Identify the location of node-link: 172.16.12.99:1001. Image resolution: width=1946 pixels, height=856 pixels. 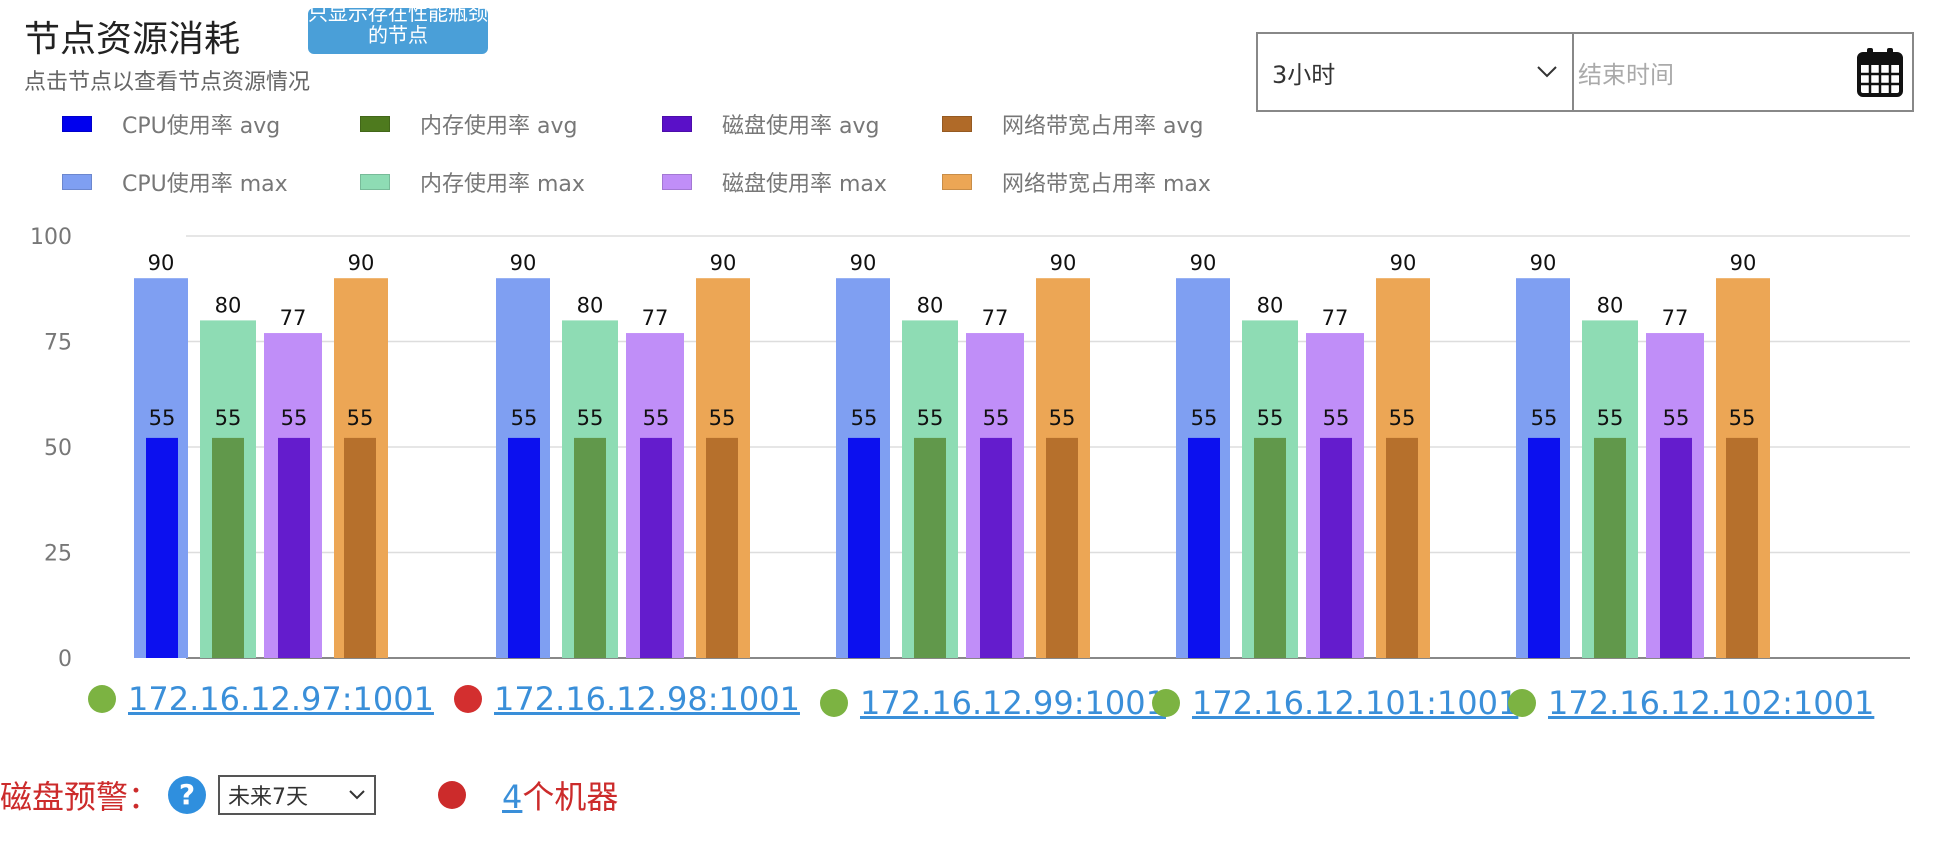
(1013, 703).